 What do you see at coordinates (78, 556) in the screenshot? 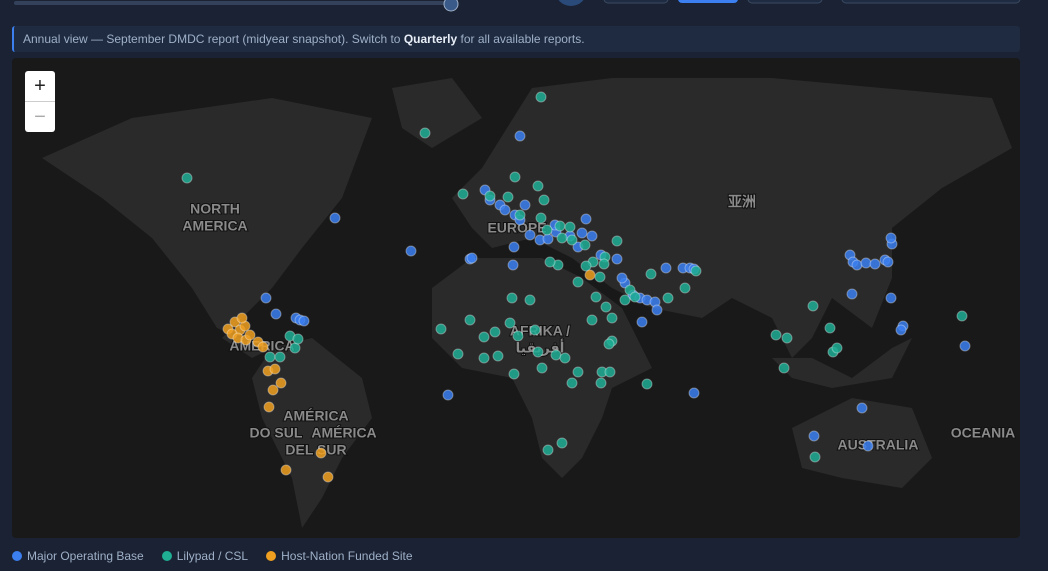
I see `legend-item: Major Operating Base` at bounding box center [78, 556].